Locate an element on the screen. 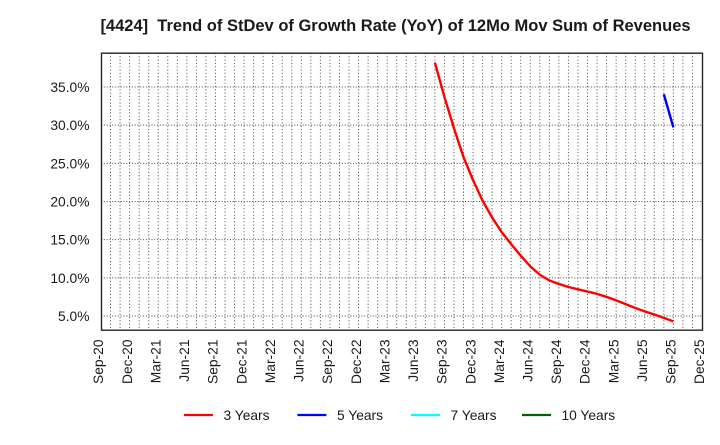  svg-text: Dec-21 is located at coordinates (241, 362).